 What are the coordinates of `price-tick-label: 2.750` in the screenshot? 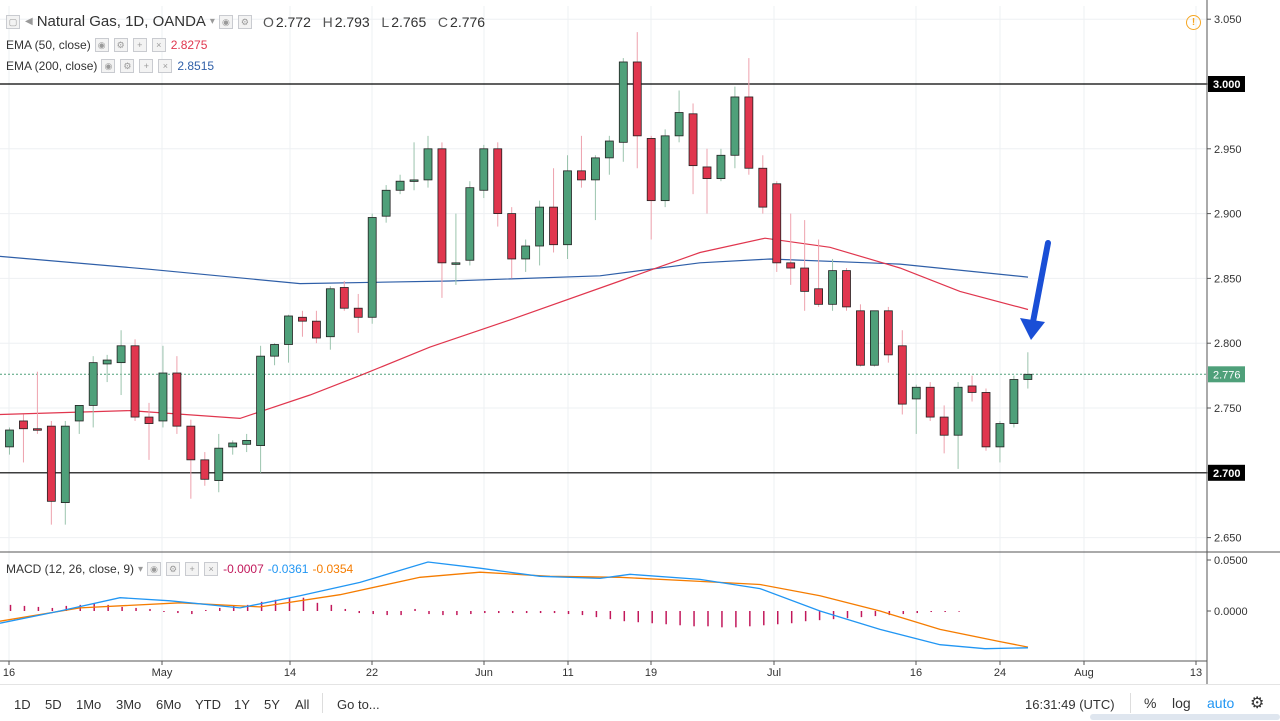 It's located at (1228, 409).